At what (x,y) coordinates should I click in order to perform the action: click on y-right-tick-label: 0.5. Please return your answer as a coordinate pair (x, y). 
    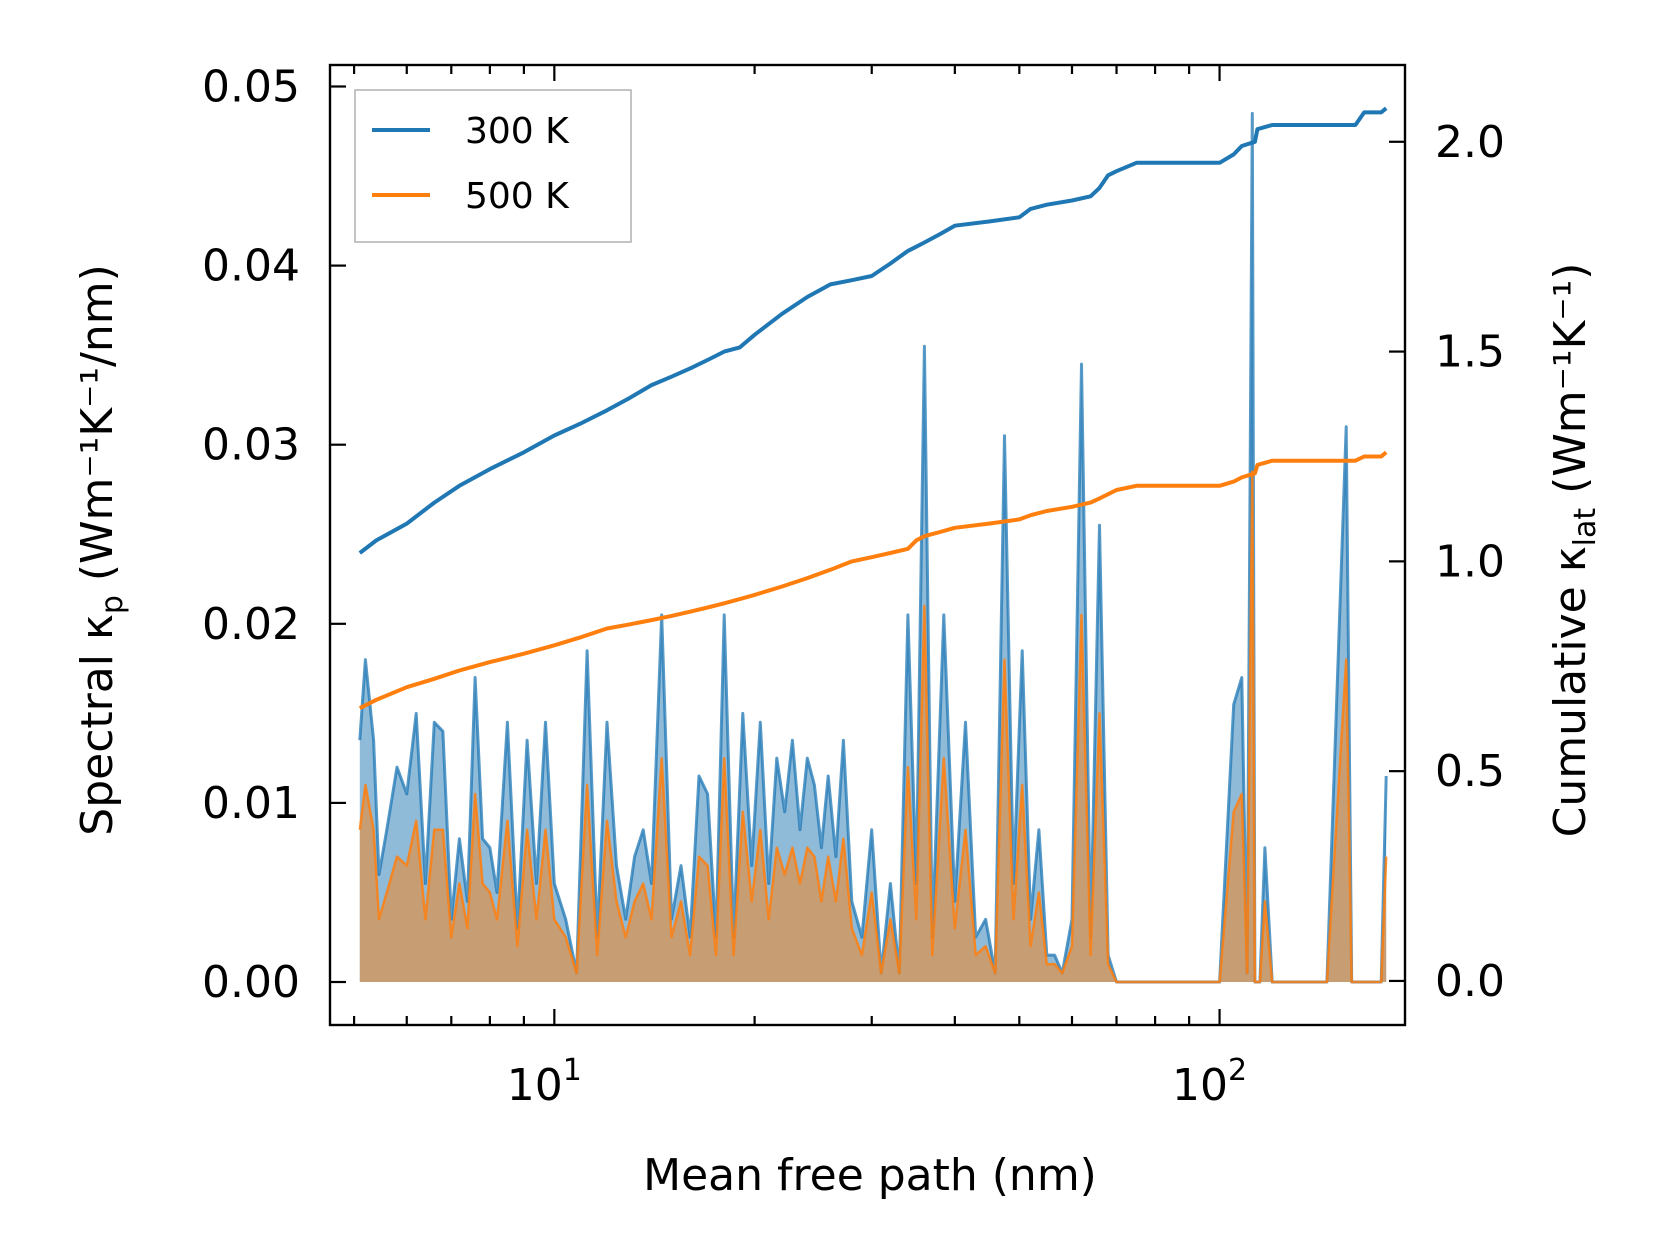
    Looking at the image, I should click on (1470, 771).